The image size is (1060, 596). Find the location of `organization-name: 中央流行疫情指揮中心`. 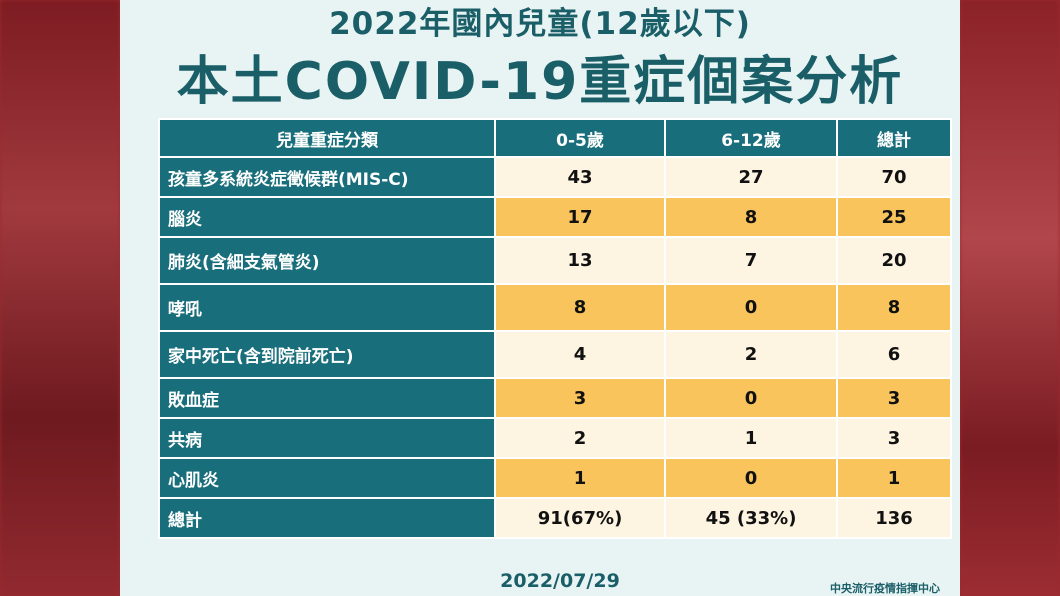

organization-name: 中央流行疫情指揮中心 is located at coordinates (885, 588).